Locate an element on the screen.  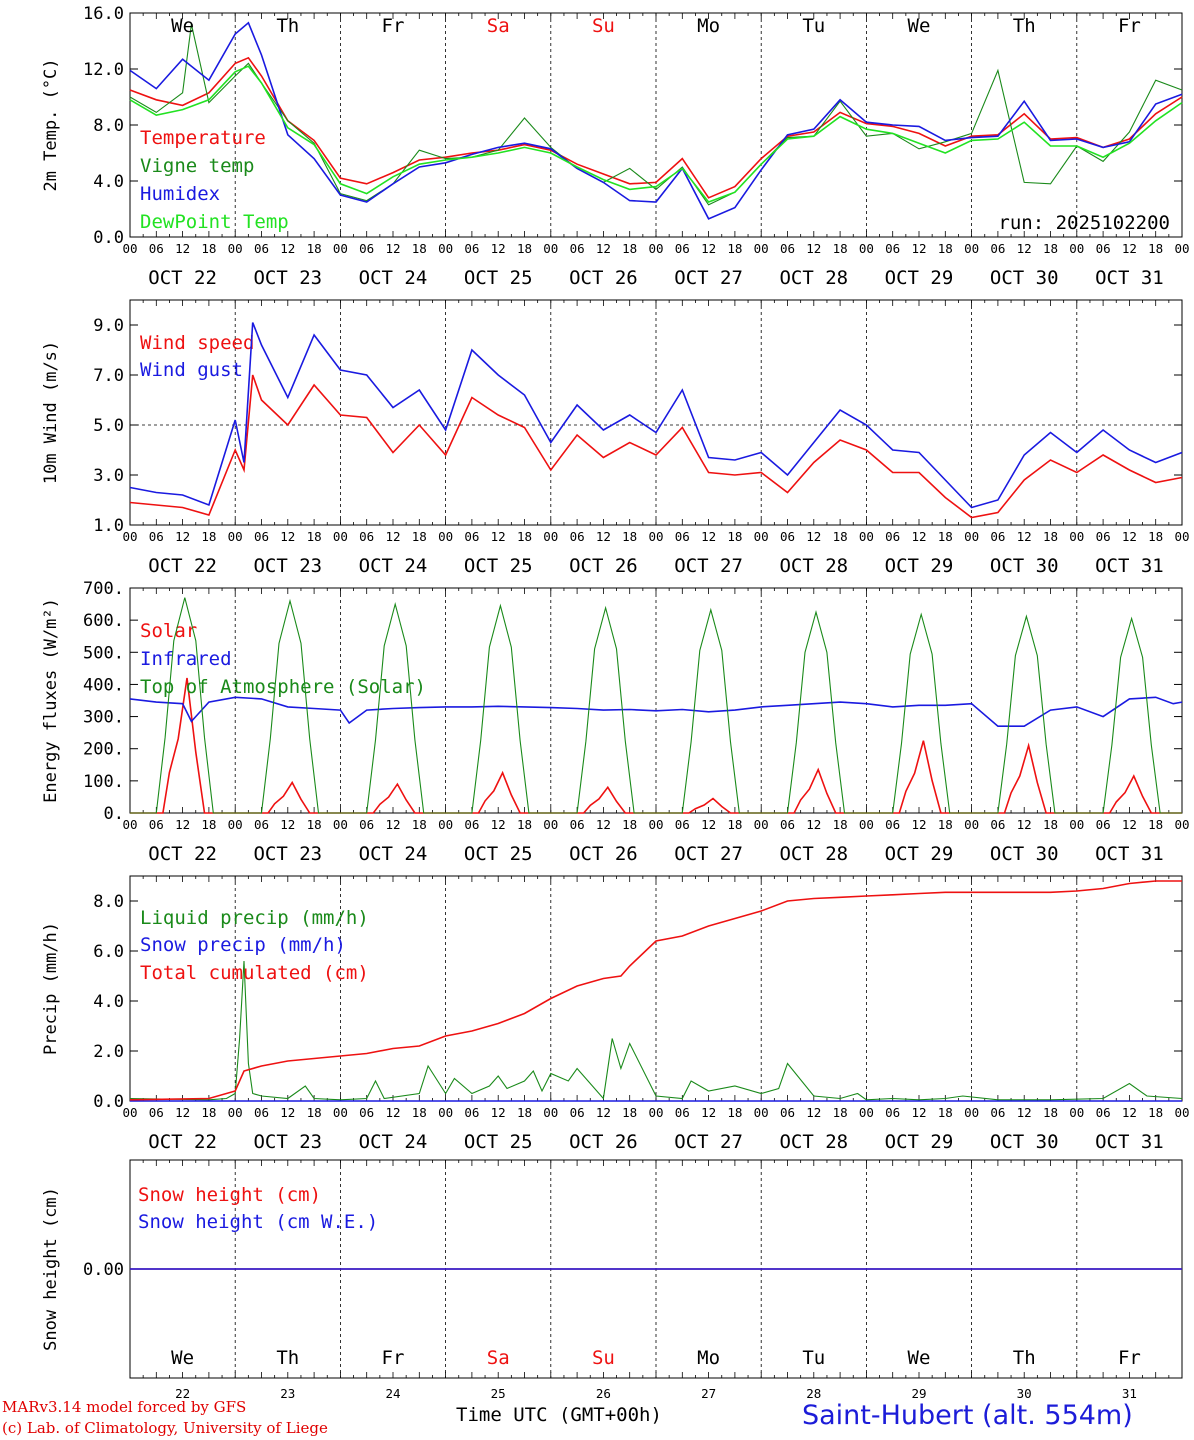
temp-date-label: OCT 23 is located at coordinates (287, 278).